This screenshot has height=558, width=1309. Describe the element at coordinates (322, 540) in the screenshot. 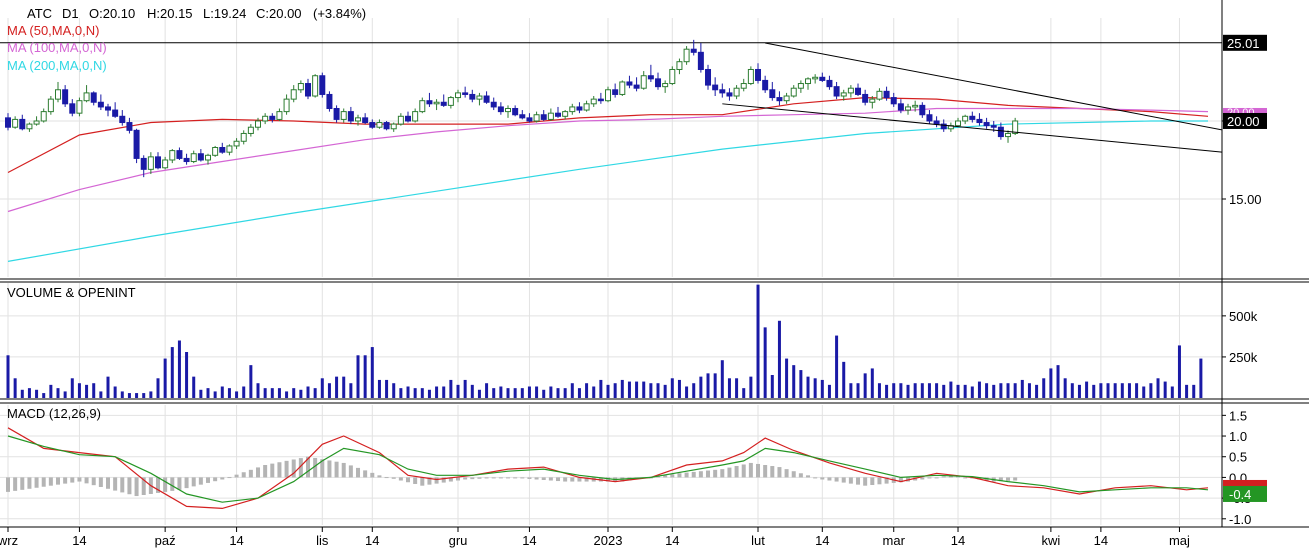

I see `x-tick-label: lis` at that location.